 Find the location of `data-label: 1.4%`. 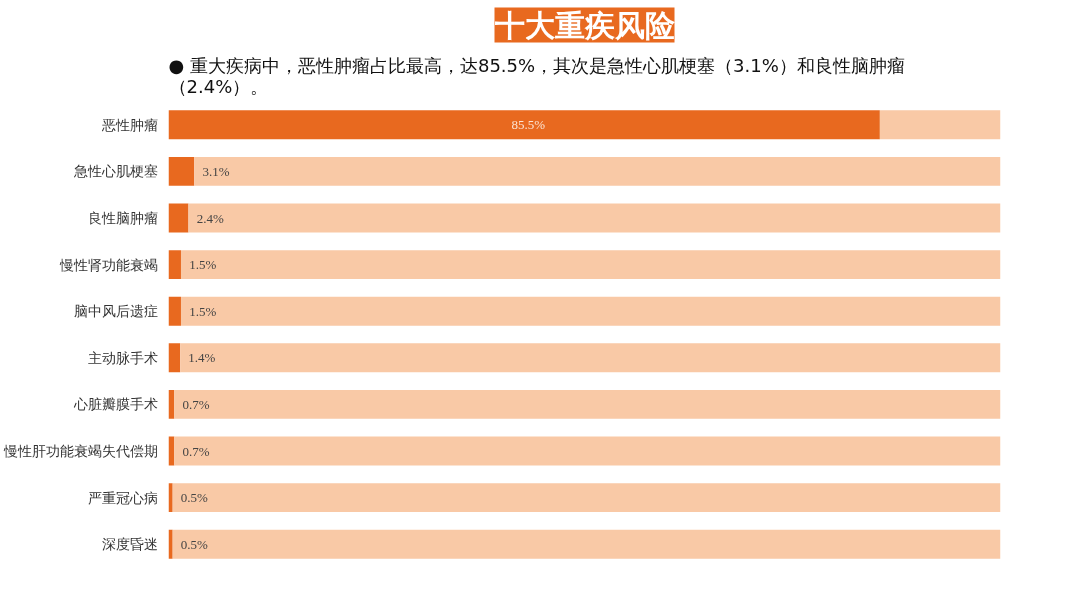

data-label: 1.4% is located at coordinates (202, 358).